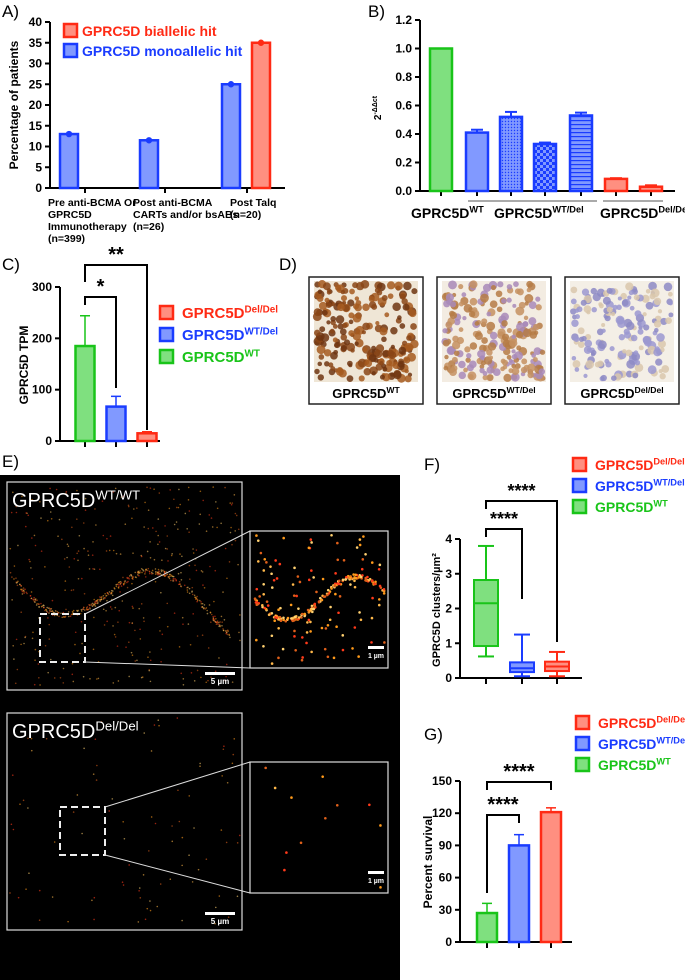 The image size is (685, 980). I want to click on image-genotype-label: GPRC5DWT/WT, so click(76, 499).